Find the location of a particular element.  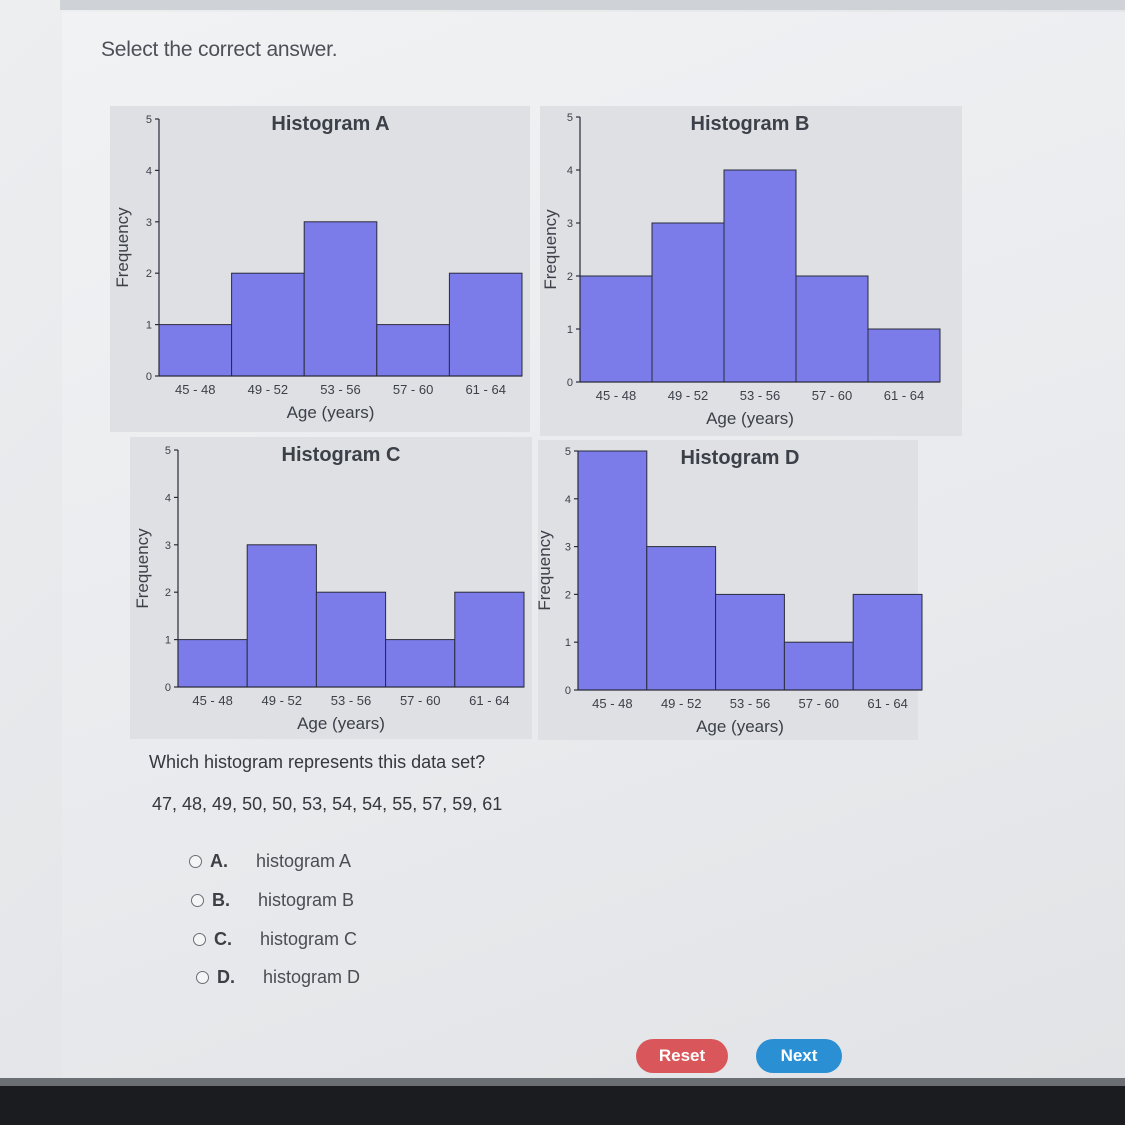

instruction-text: Select the correct answer. is located at coordinates (219, 49).